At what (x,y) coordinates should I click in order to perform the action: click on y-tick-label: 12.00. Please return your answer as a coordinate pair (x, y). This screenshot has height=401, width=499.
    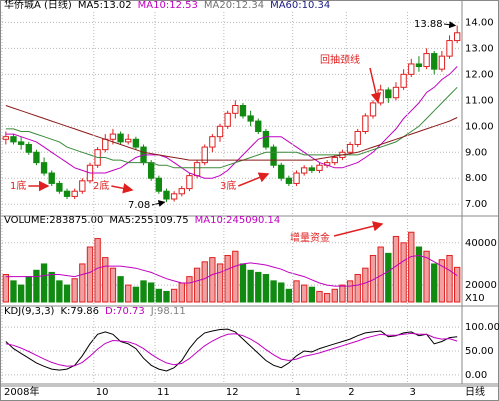
    Looking at the image, I should click on (479, 74).